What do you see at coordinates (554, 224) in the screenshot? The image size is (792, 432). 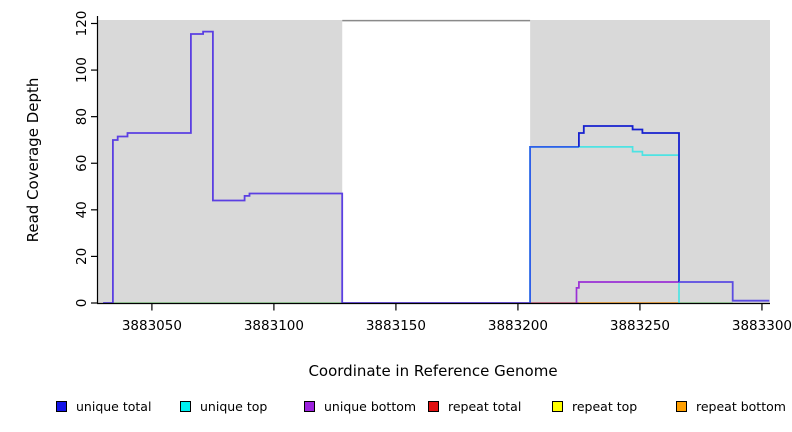 I see `series-unique-total-over-top-overlap` at bounding box center [554, 224].